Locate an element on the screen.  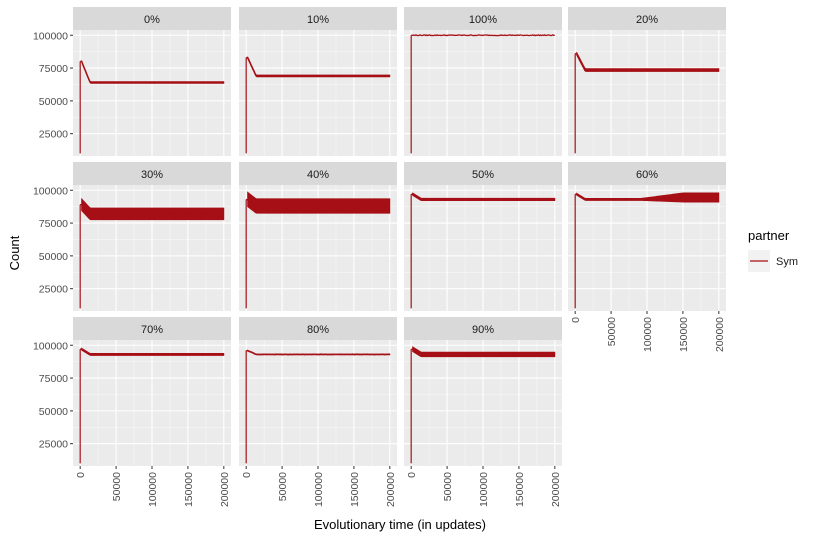
facet-strip-label: 90% is located at coordinates (483, 330).